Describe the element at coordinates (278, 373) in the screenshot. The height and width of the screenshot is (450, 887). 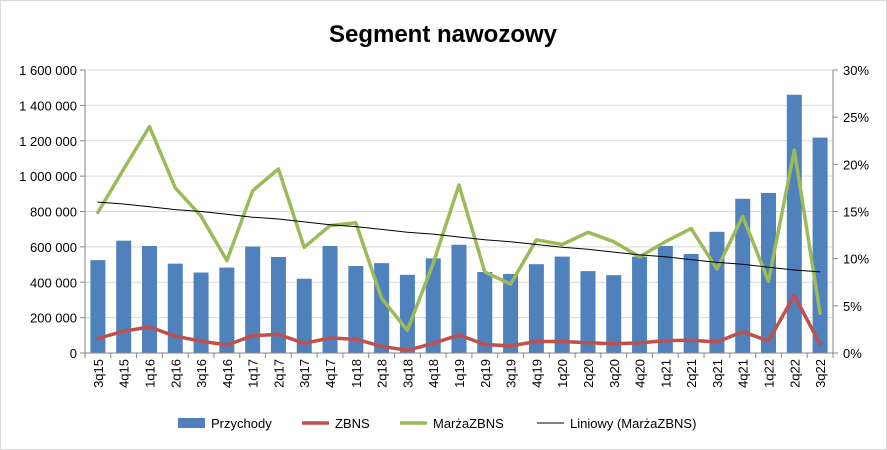
I see `x-tick-label: 2q17` at that location.